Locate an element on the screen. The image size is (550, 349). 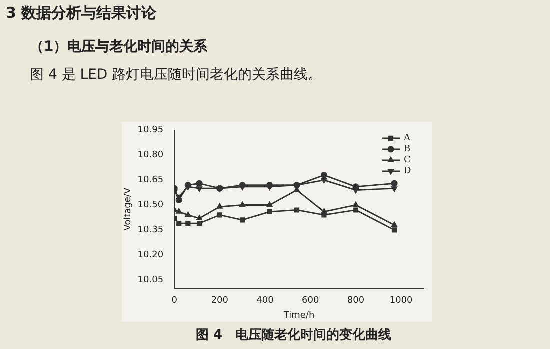
y-tick-label: 10.50 is located at coordinates (151, 205).